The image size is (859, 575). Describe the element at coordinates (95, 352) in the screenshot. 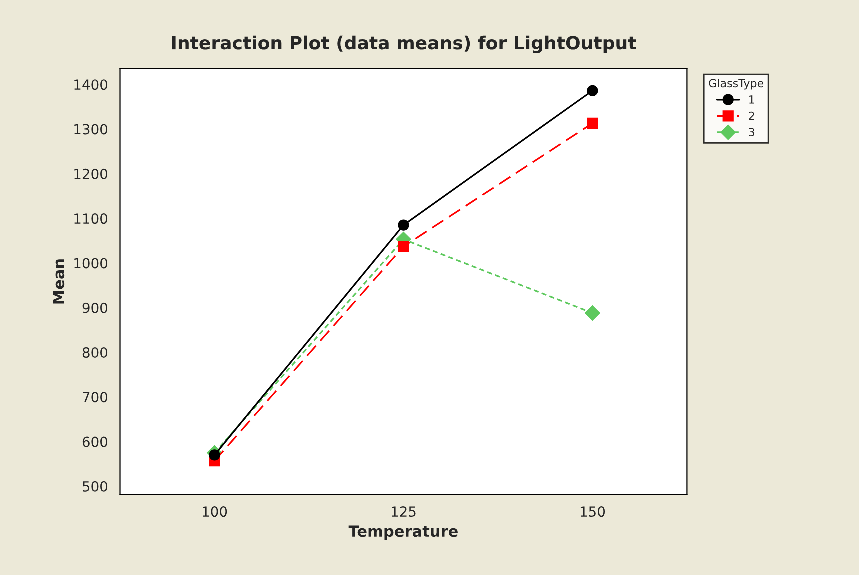

I see `y-tick-label: 800` at that location.